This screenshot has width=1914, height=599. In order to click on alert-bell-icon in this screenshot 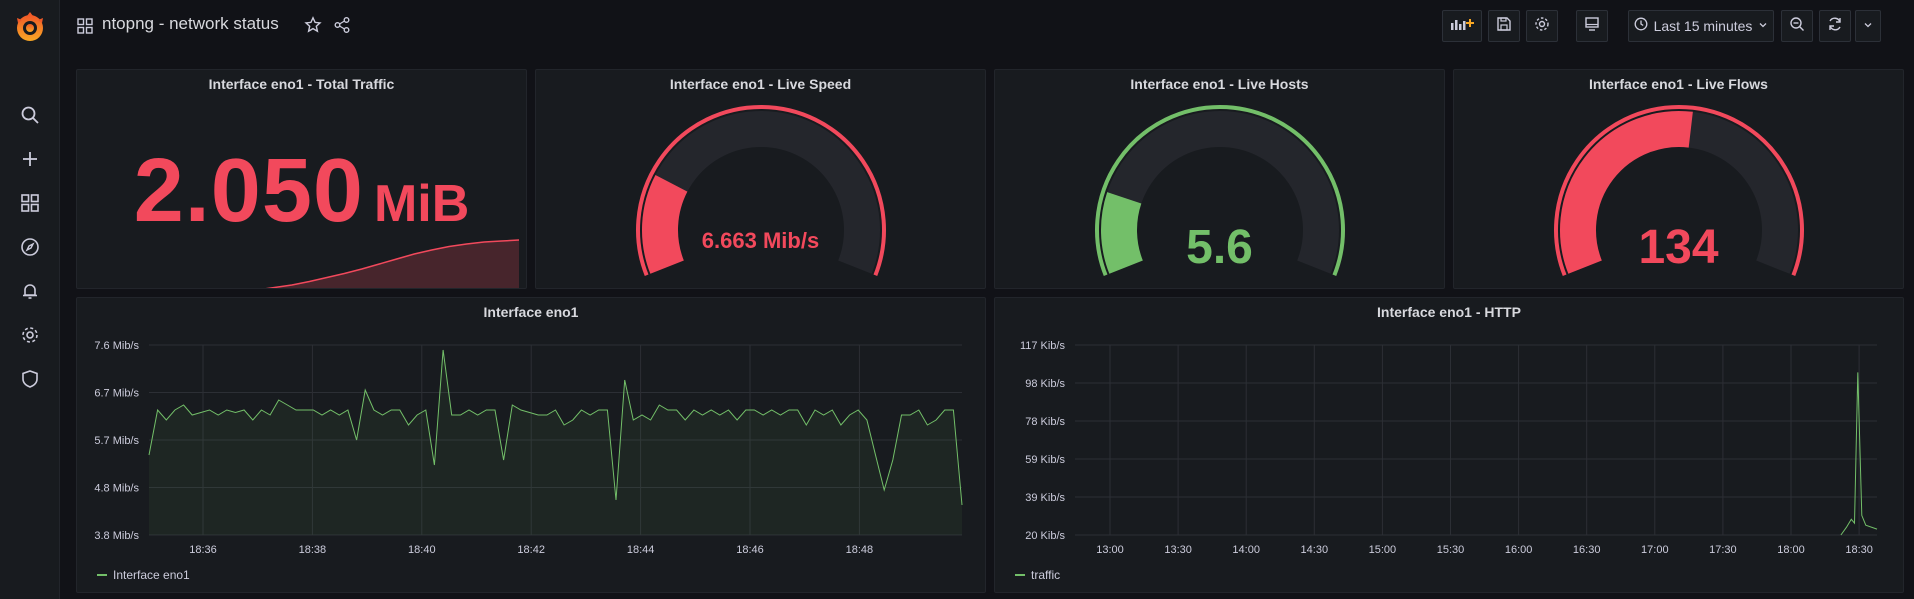, I will do `click(30, 291)`.